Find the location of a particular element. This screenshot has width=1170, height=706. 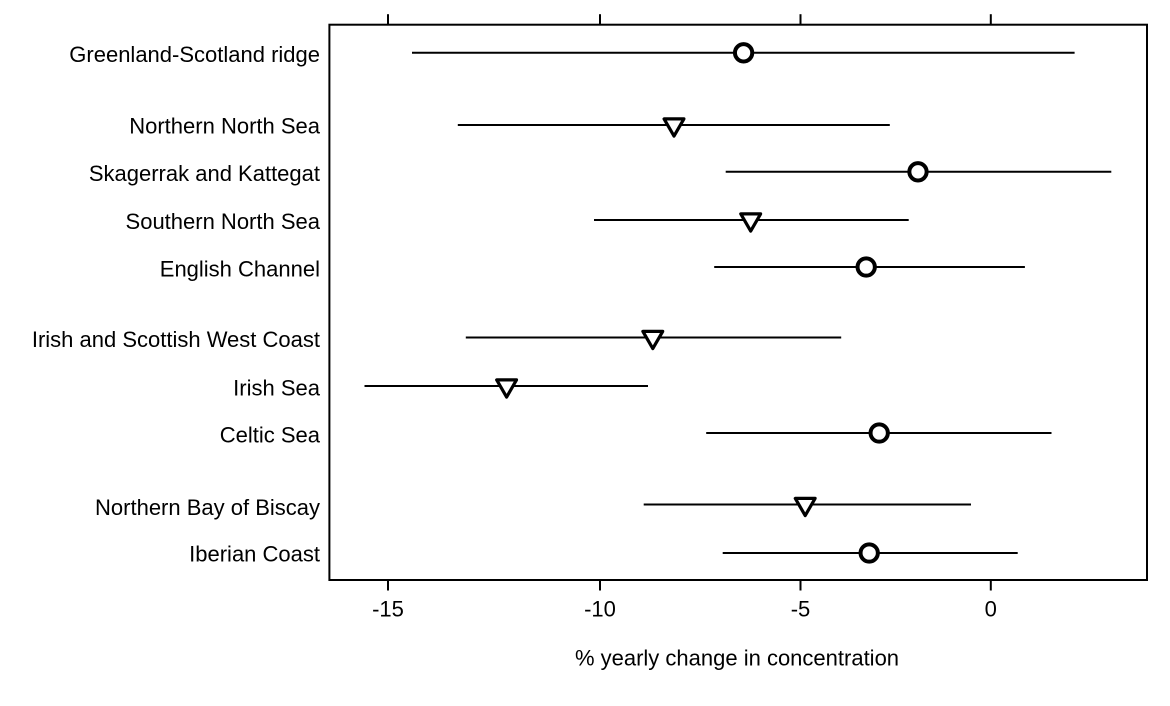

svg-text: Irish and Scottish West Coast is located at coordinates (176, 339).